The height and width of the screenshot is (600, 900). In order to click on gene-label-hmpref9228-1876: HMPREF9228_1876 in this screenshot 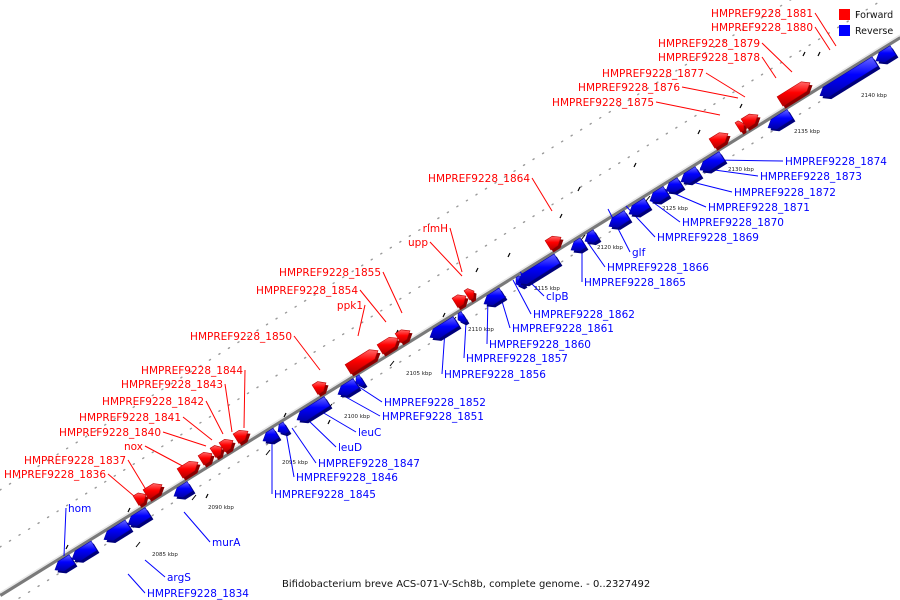, I will do `click(629, 88)`.